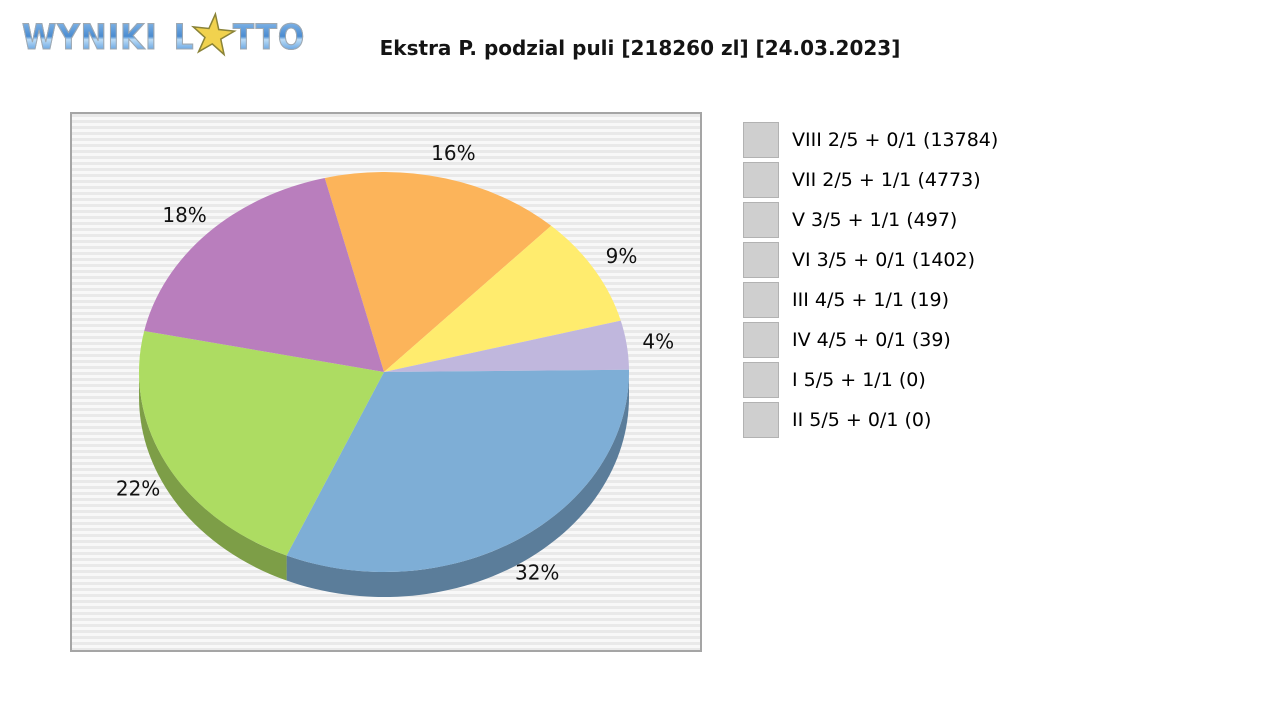 This screenshot has width=1280, height=720. I want to click on percent-label: 18%, so click(184, 215).